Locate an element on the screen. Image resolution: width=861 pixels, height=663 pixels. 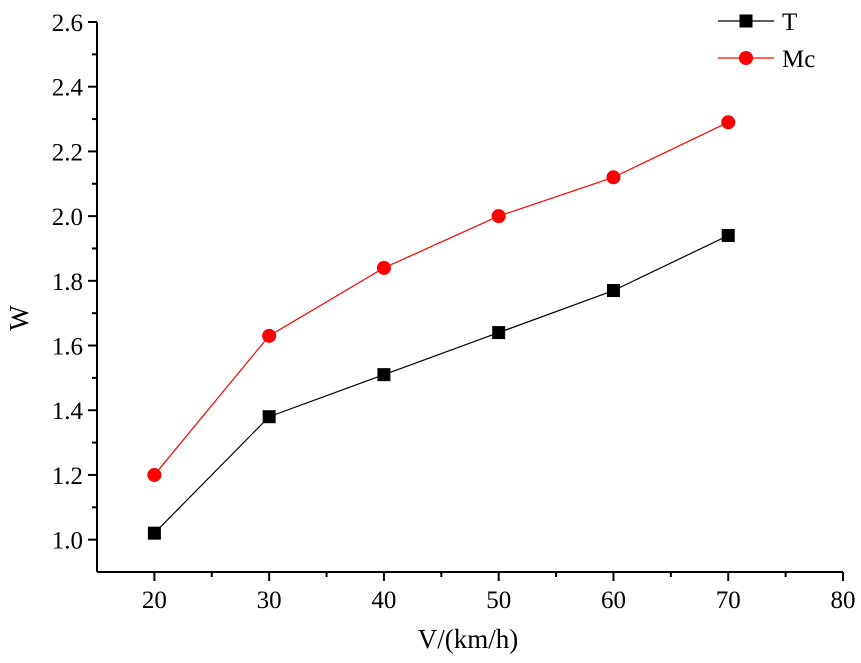
legend-label-t: T is located at coordinates (789, 22).